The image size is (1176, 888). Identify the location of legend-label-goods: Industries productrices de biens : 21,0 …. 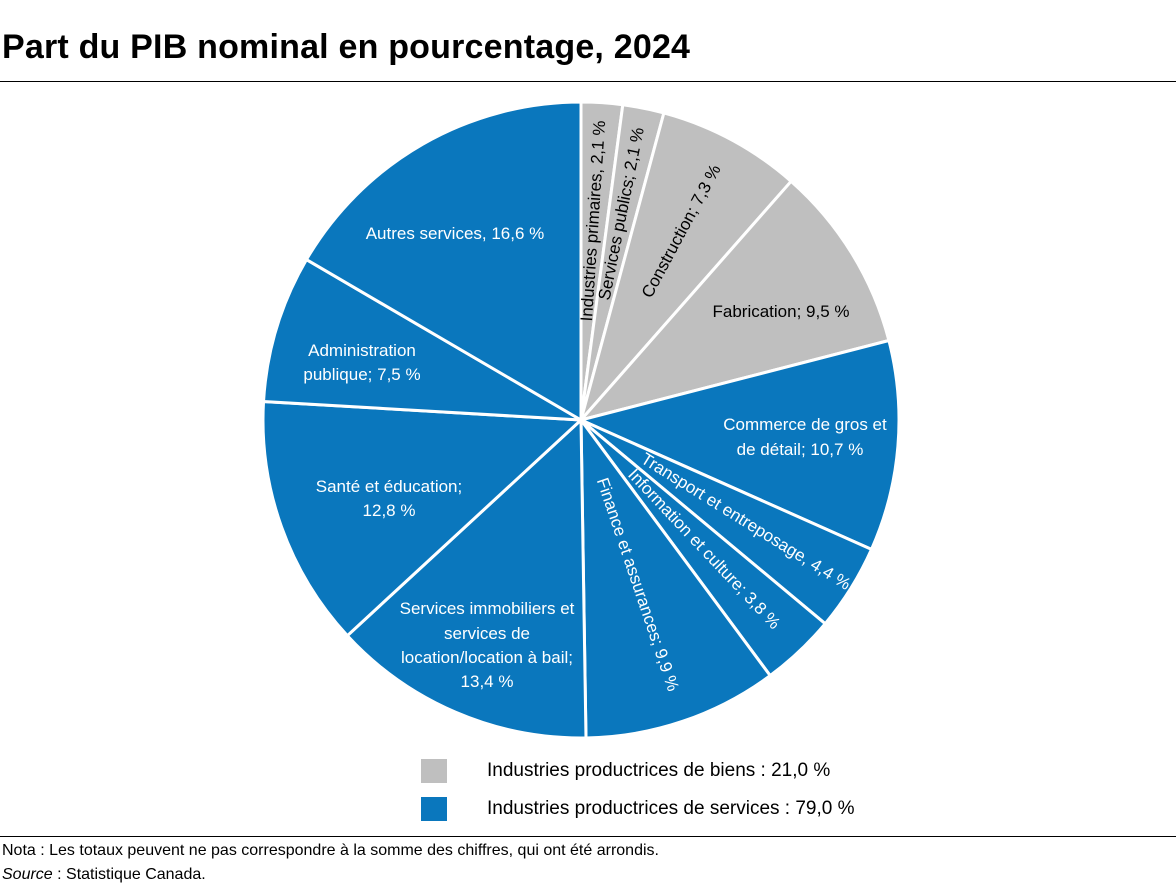
(659, 770).